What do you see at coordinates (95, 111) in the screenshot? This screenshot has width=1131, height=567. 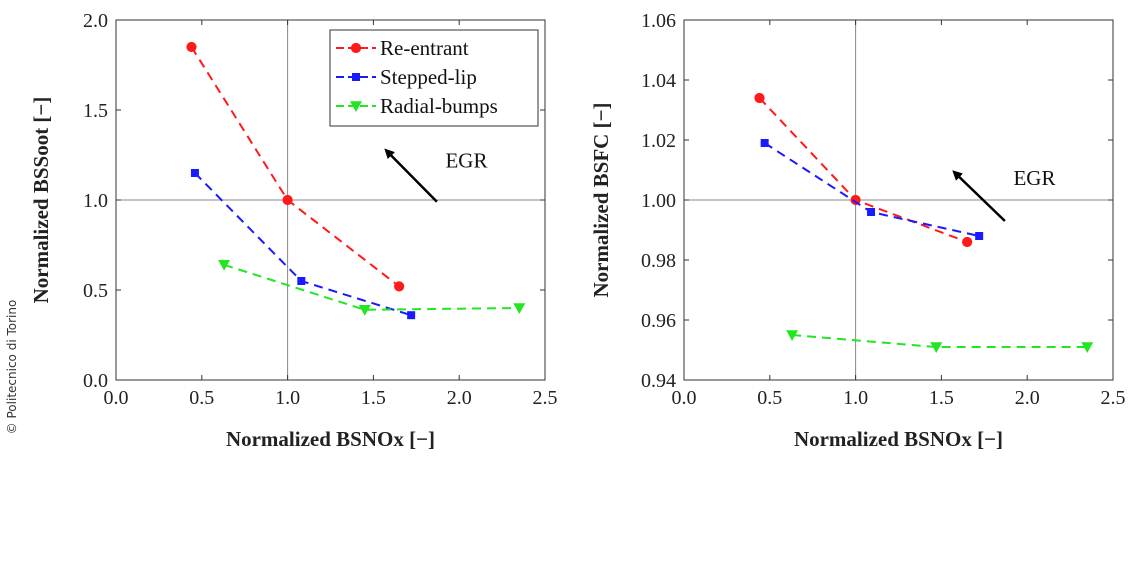 I see `y-tick-label: 1.5` at bounding box center [95, 111].